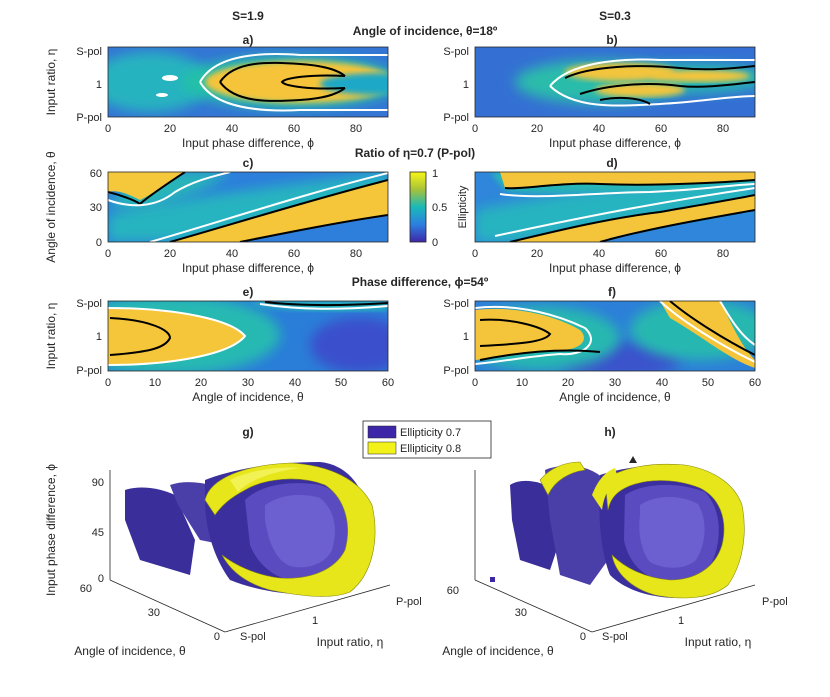 This screenshot has width=830, height=697. I want to click on colorbar-tick: 0.5, so click(439, 208).